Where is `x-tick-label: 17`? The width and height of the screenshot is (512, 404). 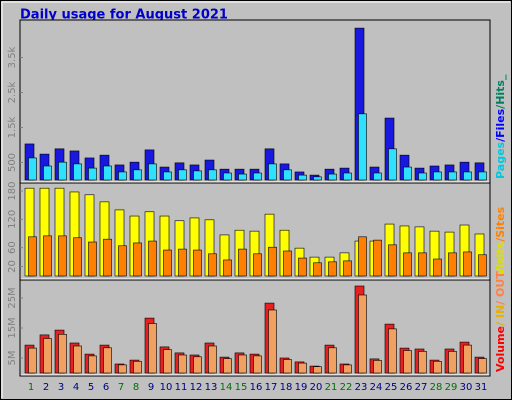 x-tick-label: 17 is located at coordinates (271, 387).